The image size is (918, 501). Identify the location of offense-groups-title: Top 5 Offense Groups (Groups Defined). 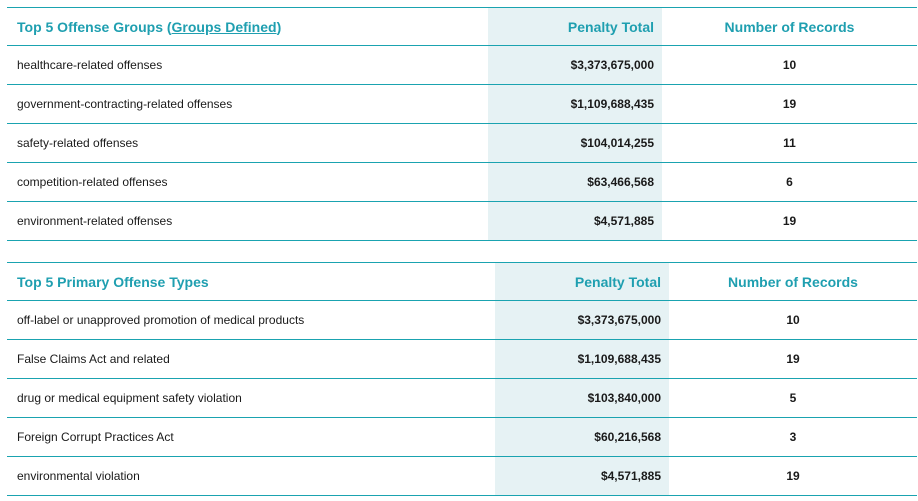
(247, 26).